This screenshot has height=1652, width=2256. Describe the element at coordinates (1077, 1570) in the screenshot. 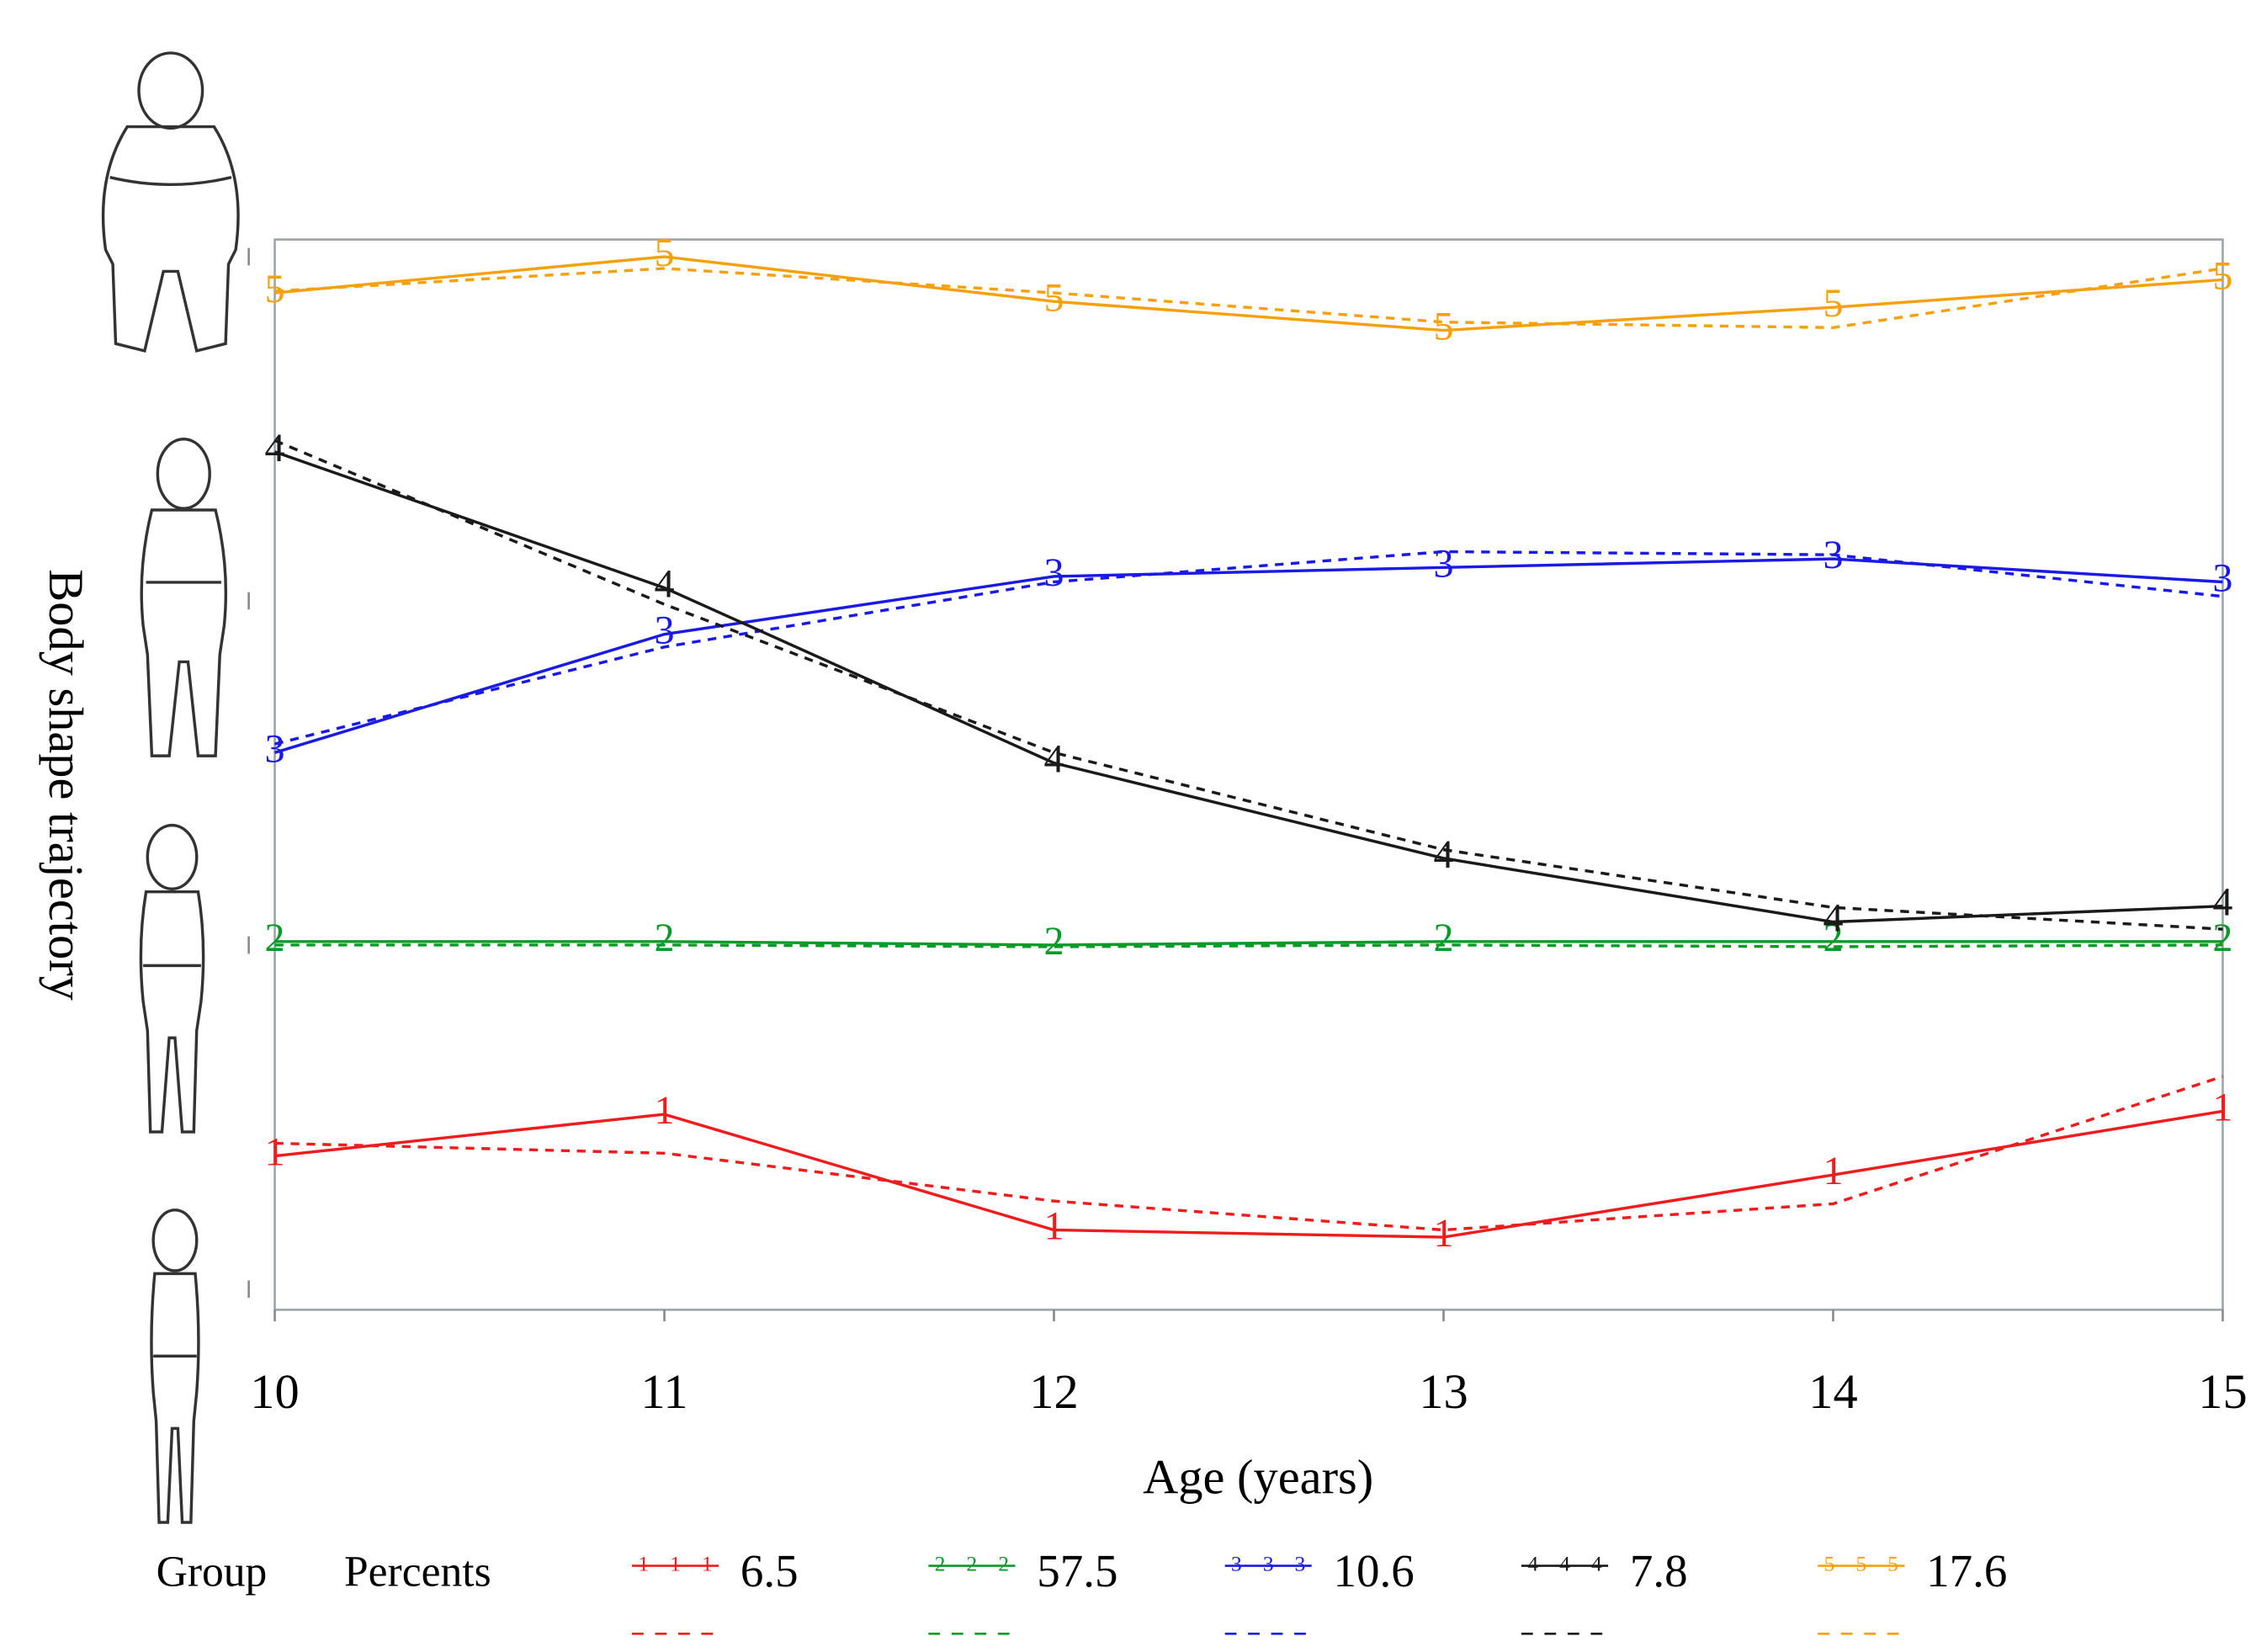

I see `legend-label: 57.5` at that location.